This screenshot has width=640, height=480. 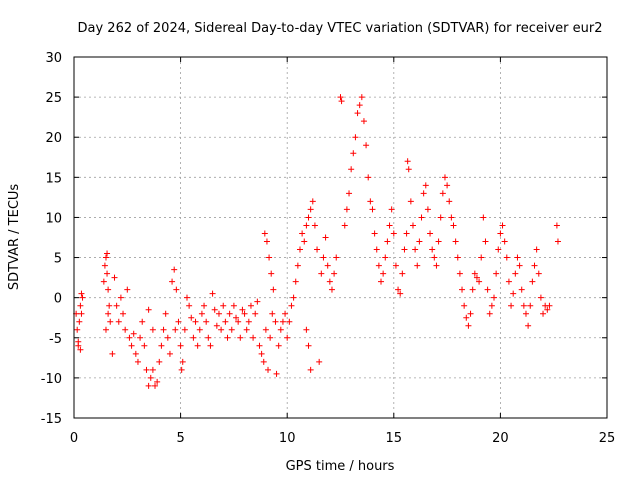 I want to click on y-tick-label: 10, so click(x=53, y=218).